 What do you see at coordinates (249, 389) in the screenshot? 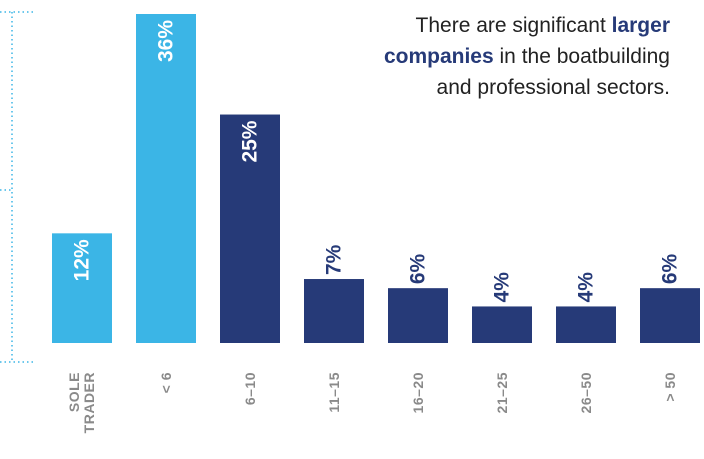
I see `x-tick-label: 6–10` at bounding box center [249, 389].